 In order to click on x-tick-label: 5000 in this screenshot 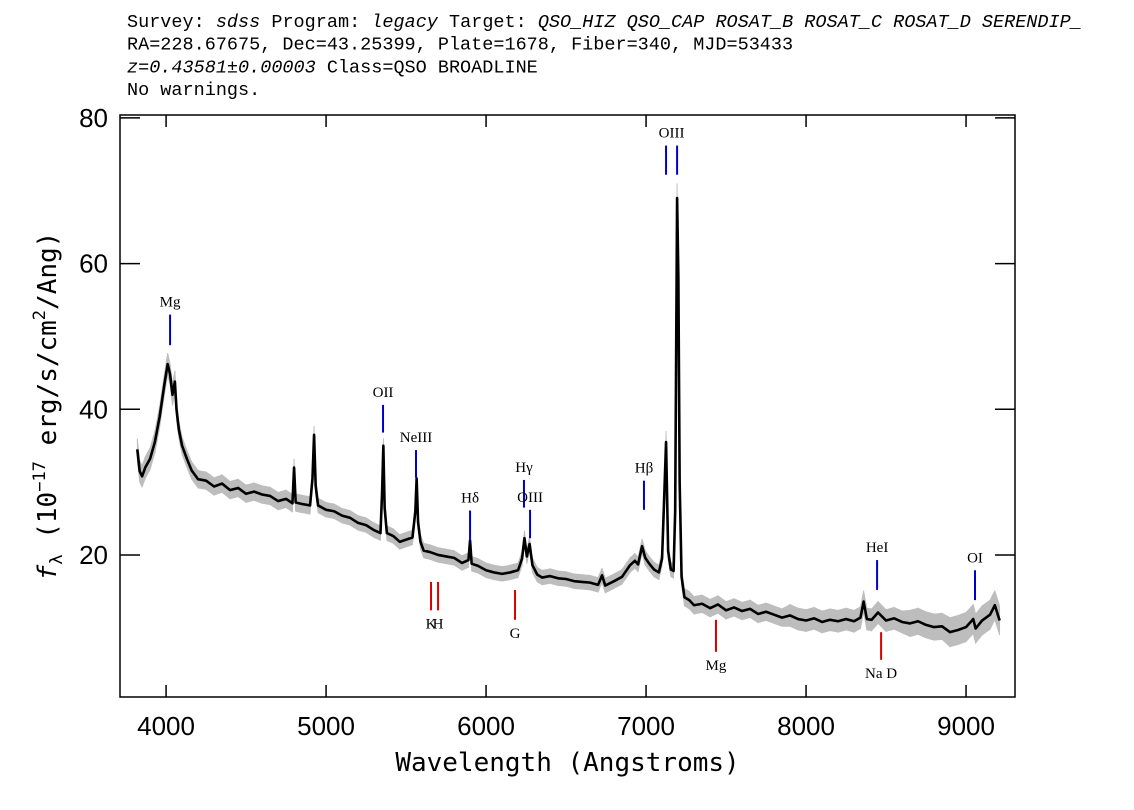, I will do `click(326, 726)`.